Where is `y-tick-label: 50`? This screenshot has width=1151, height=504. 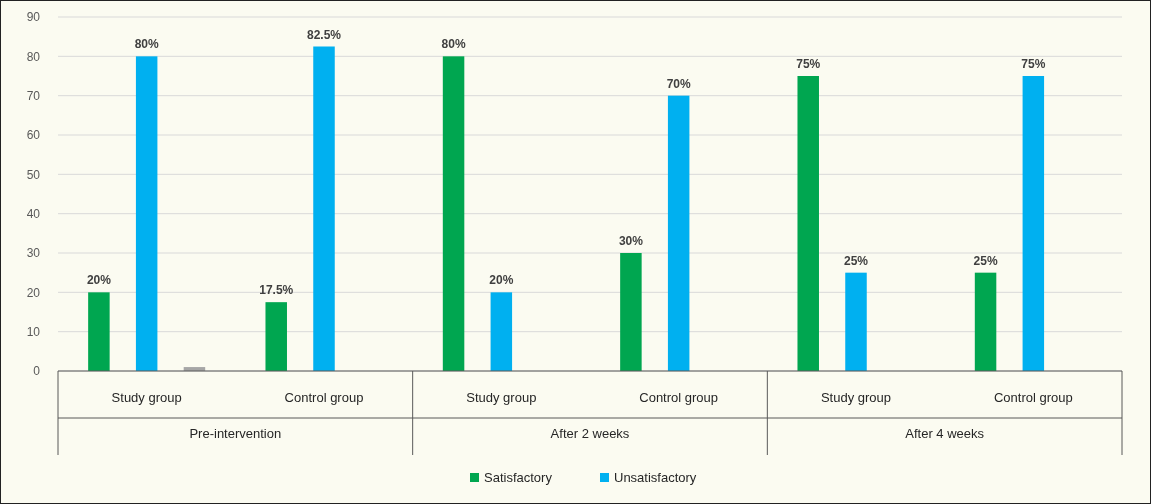
y-tick-label: 50 is located at coordinates (33, 174).